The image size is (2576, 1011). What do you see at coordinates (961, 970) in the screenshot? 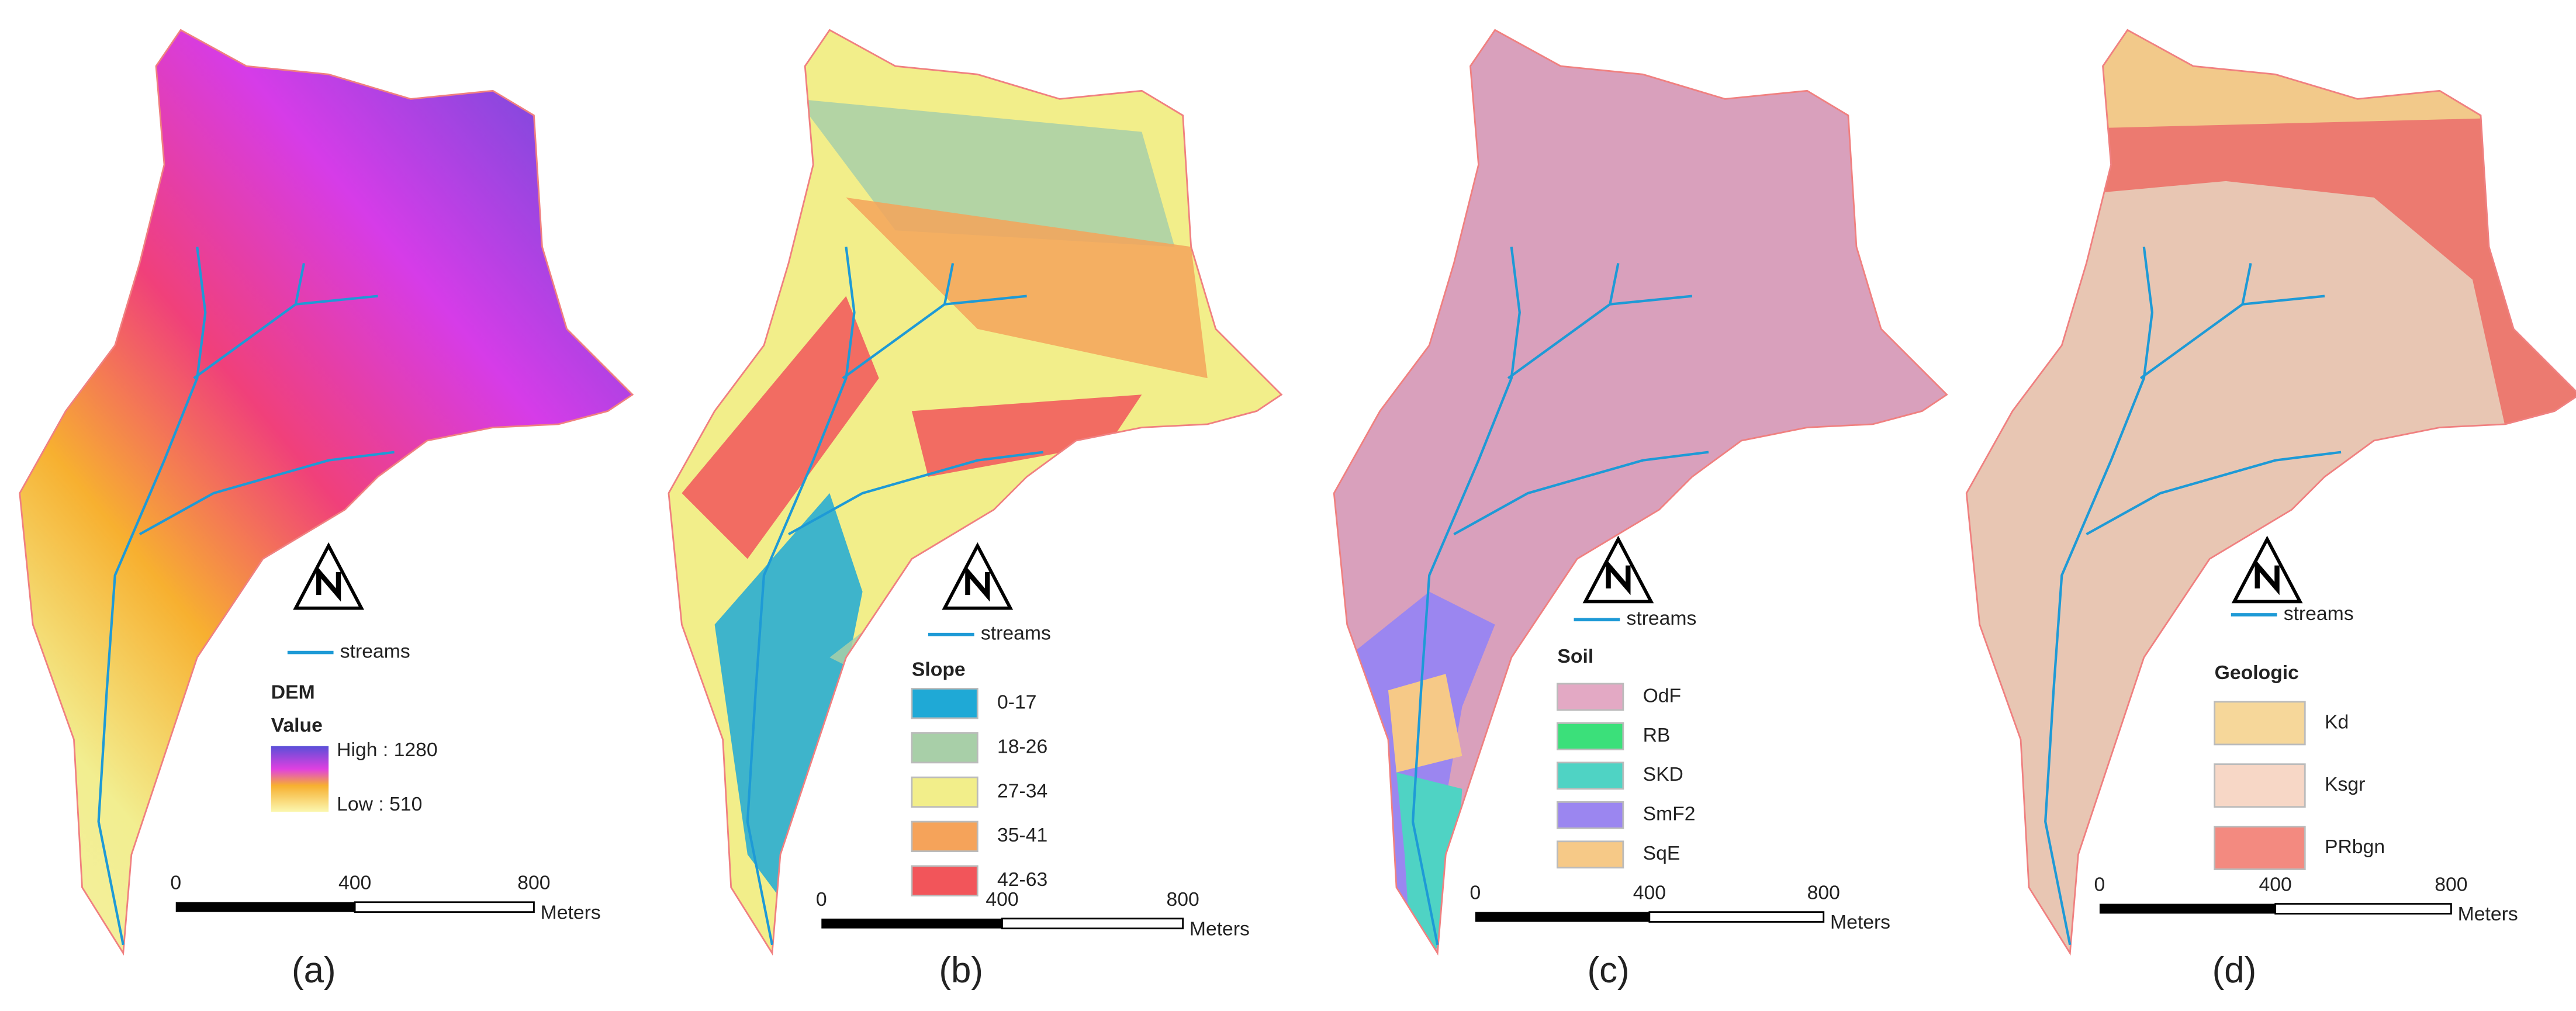
I see `panel-caption: (b)` at bounding box center [961, 970].